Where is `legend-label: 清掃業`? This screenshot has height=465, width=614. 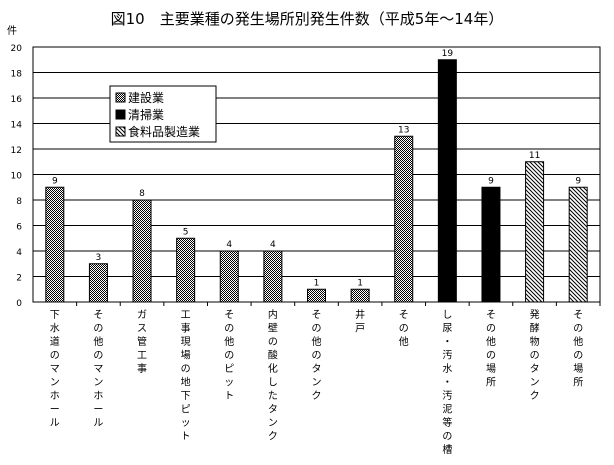 legend-label: 清掃業 is located at coordinates (146, 114).